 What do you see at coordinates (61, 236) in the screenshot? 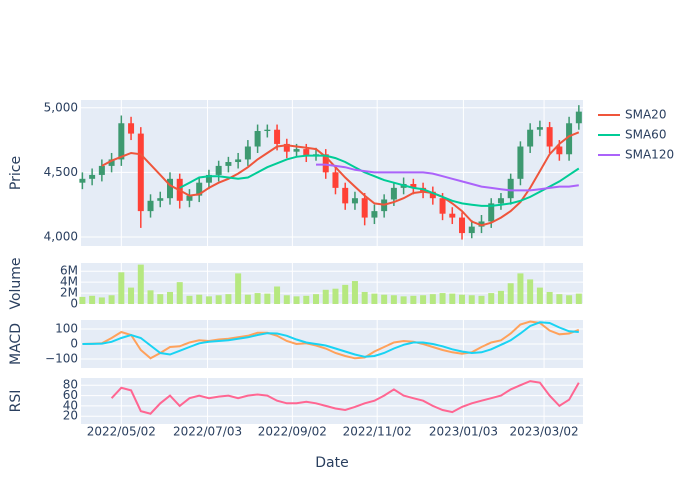
I see `y-tick-label: 4,000` at bounding box center [61, 236].